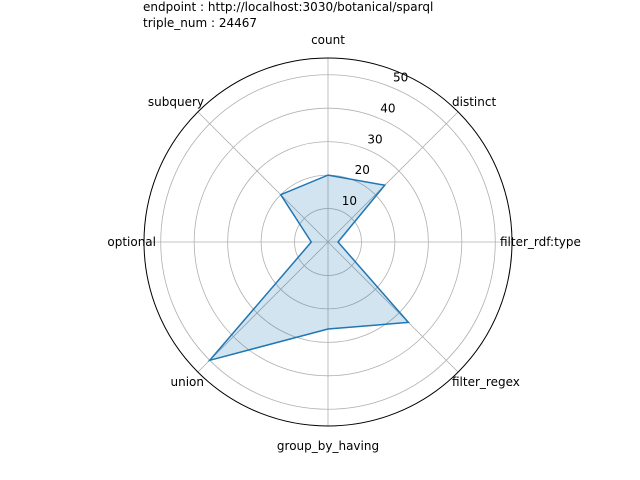 The width and height of the screenshot is (640, 480). What do you see at coordinates (200, 23) in the screenshot?
I see `triple-count-label: triple_num : 24467` at bounding box center [200, 23].